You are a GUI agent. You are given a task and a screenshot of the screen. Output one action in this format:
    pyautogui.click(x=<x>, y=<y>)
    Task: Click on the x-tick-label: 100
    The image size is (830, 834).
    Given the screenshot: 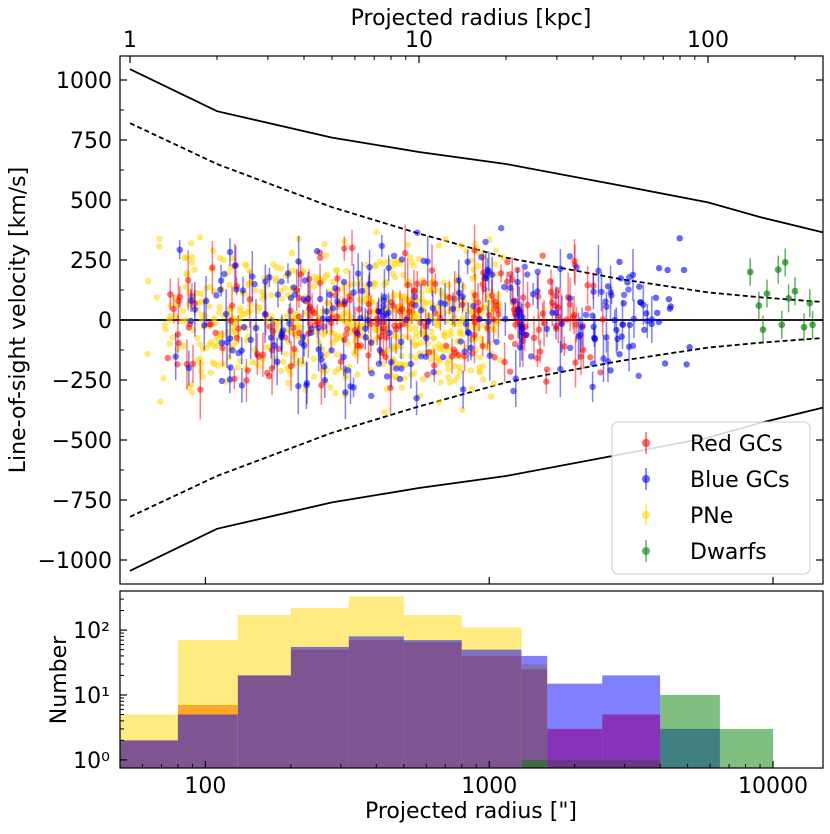 What is the action you would take?
    pyautogui.click(x=205, y=786)
    